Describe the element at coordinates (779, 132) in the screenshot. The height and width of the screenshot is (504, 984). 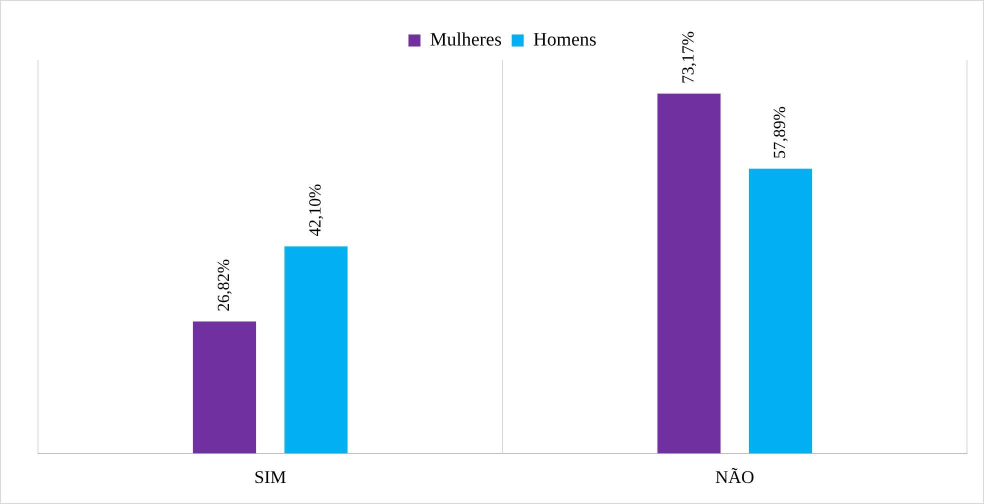
I see `data-label: 57,89%` at that location.